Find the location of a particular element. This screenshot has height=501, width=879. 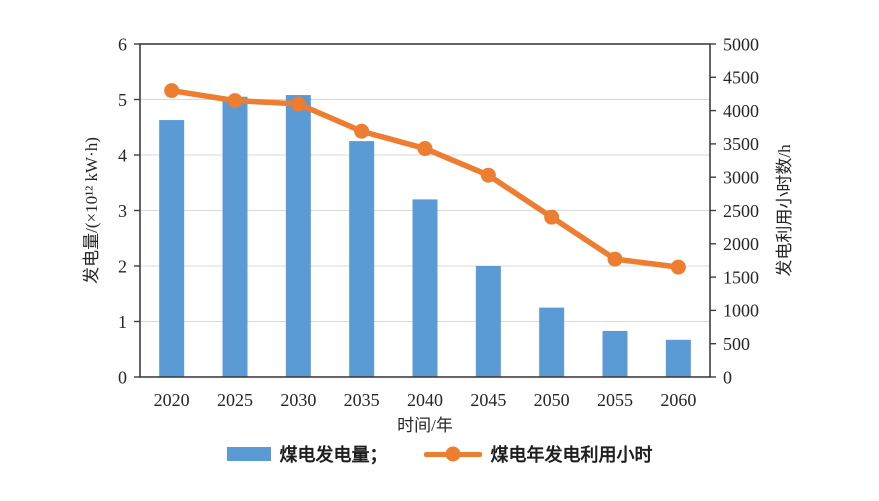

marker-2025 is located at coordinates (235, 101).